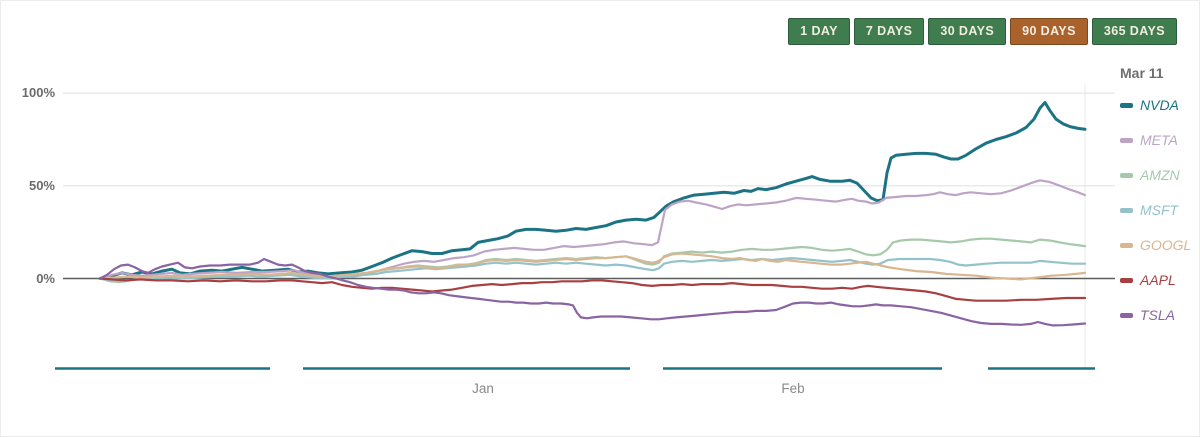  What do you see at coordinates (1134, 31) in the screenshot?
I see `range-button-365-days: 365 DAYS` at bounding box center [1134, 31].